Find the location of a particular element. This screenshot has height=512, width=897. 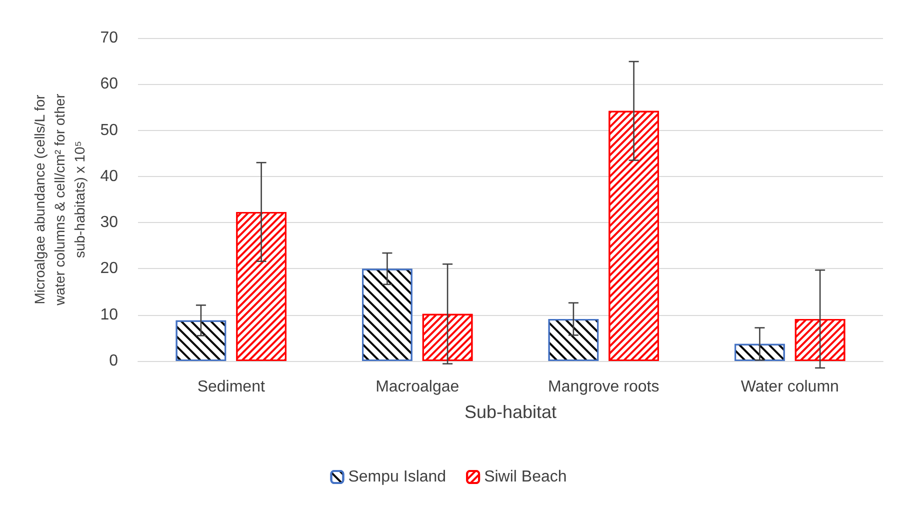

y-tick-label: 40 is located at coordinates (109, 176).